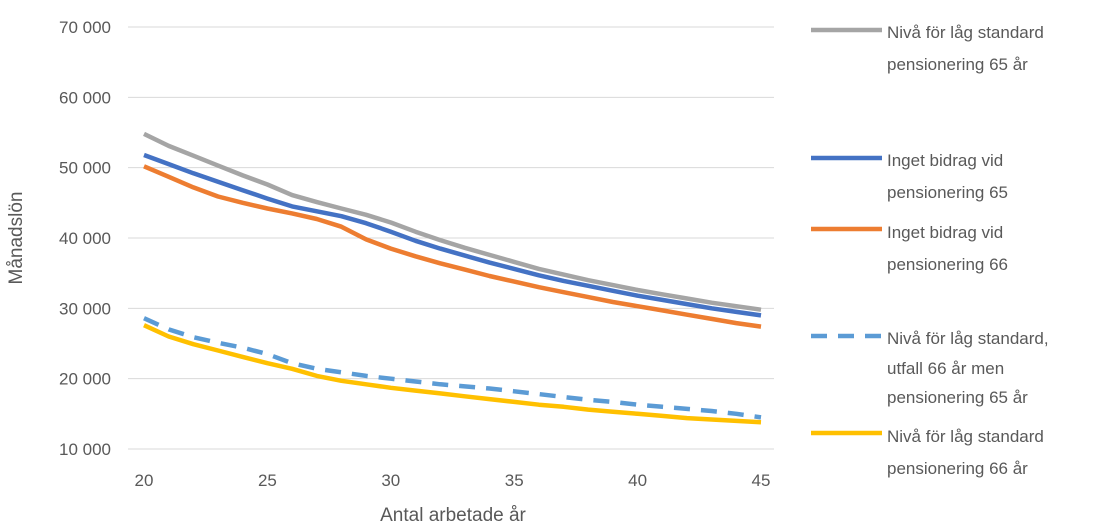 Image resolution: width=1099 pixels, height=529 pixels. I want to click on x-tick-label: 25, so click(267, 480).